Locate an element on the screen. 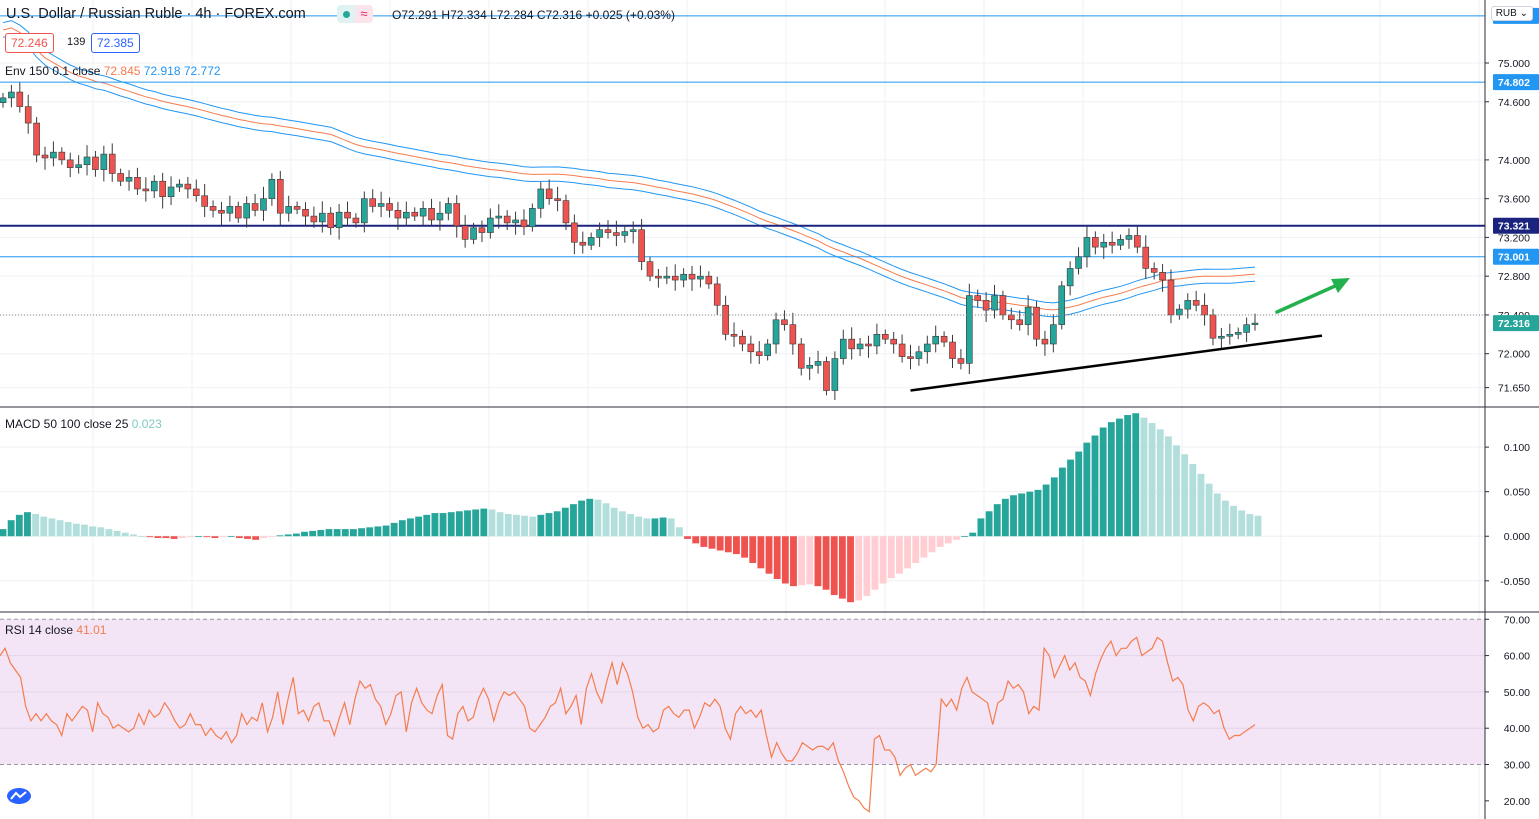 The image size is (1539, 819). envelope-lower-value: 72.772 is located at coordinates (202, 71).